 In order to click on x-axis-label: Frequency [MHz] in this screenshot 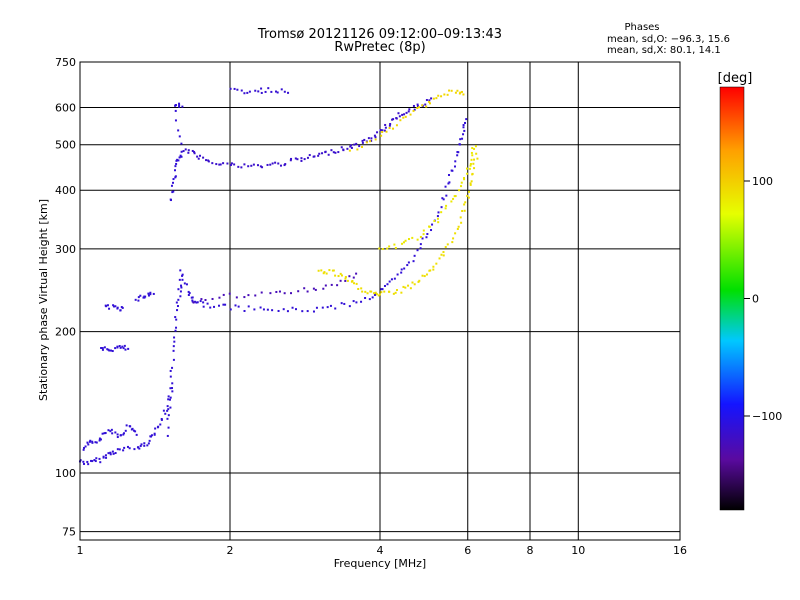, I will do `click(380, 563)`.